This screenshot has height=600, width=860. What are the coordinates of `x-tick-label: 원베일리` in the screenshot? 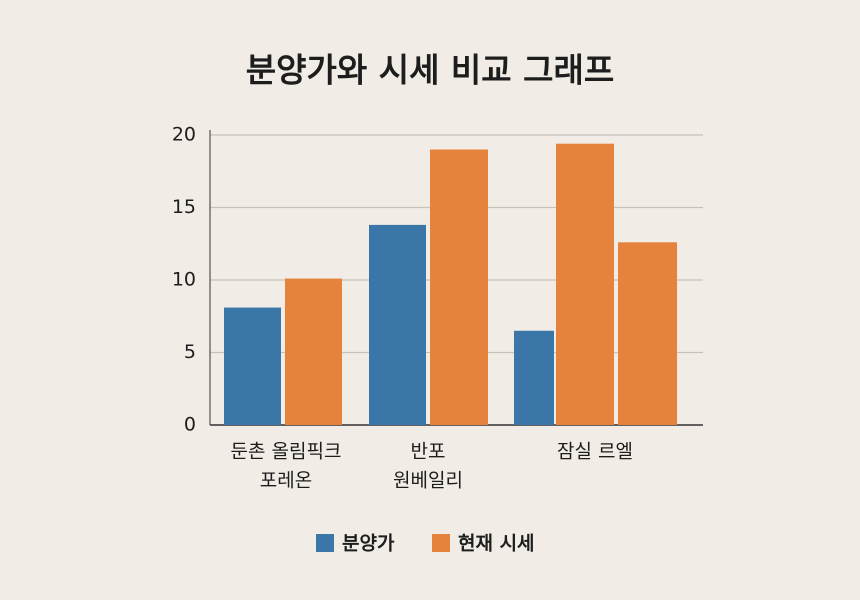 It's located at (428, 481).